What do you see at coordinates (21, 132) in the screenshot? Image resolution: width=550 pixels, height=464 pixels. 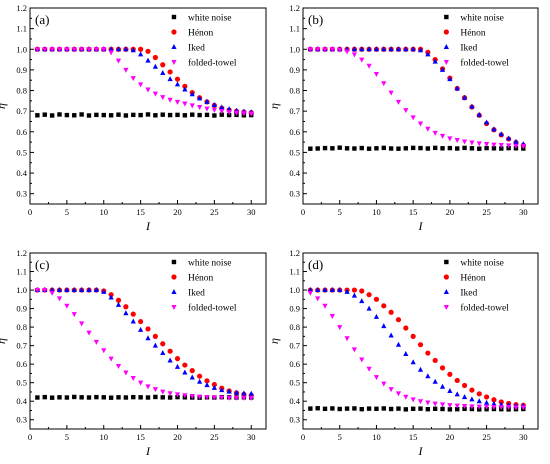 I see `y-tick-label: 0.6` at bounding box center [21, 132].